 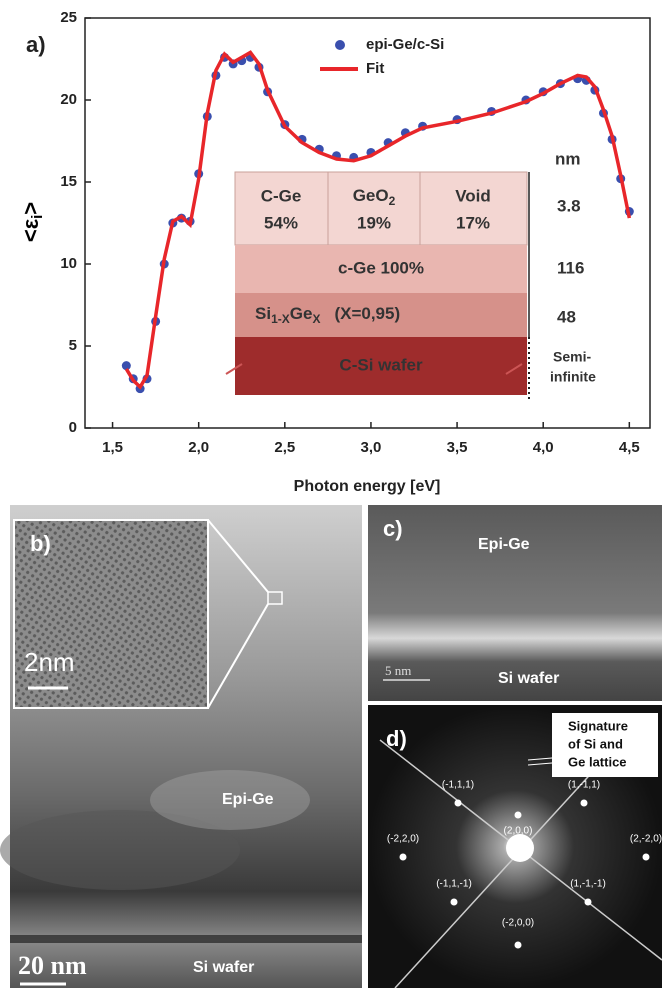 I want to click on spot-index: (2,0,0), so click(x=518, y=831).